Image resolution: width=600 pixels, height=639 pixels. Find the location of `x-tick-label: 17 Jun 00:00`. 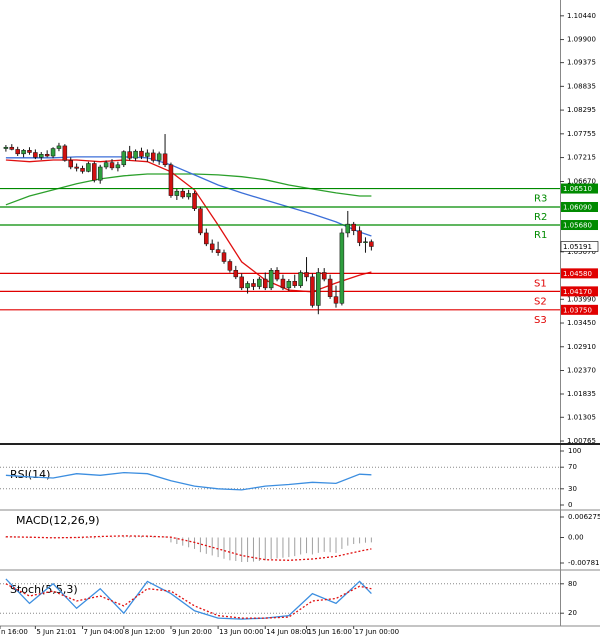

x-tick-label: 17 Jun 00:00 is located at coordinates (377, 632).